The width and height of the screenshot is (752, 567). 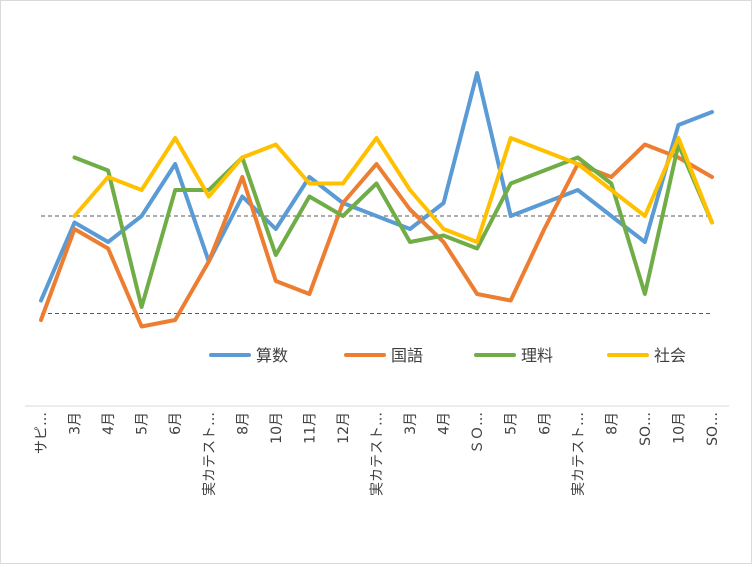 I want to click on legend: 算数 国語 理料 社会, so click(x=447, y=355).